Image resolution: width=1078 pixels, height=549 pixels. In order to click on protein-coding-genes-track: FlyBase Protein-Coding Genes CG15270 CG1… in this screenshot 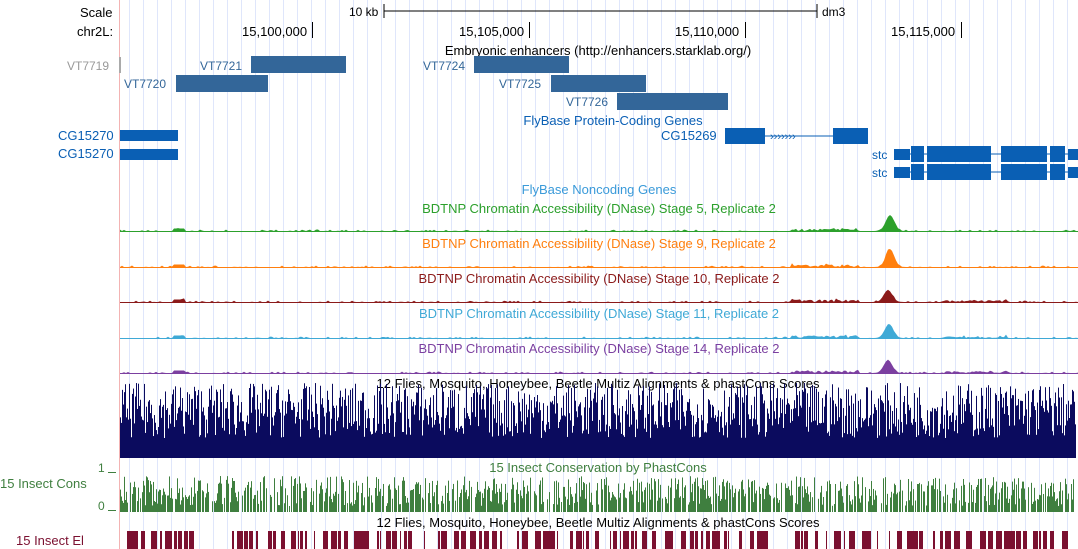, I will do `click(568, 146)`.